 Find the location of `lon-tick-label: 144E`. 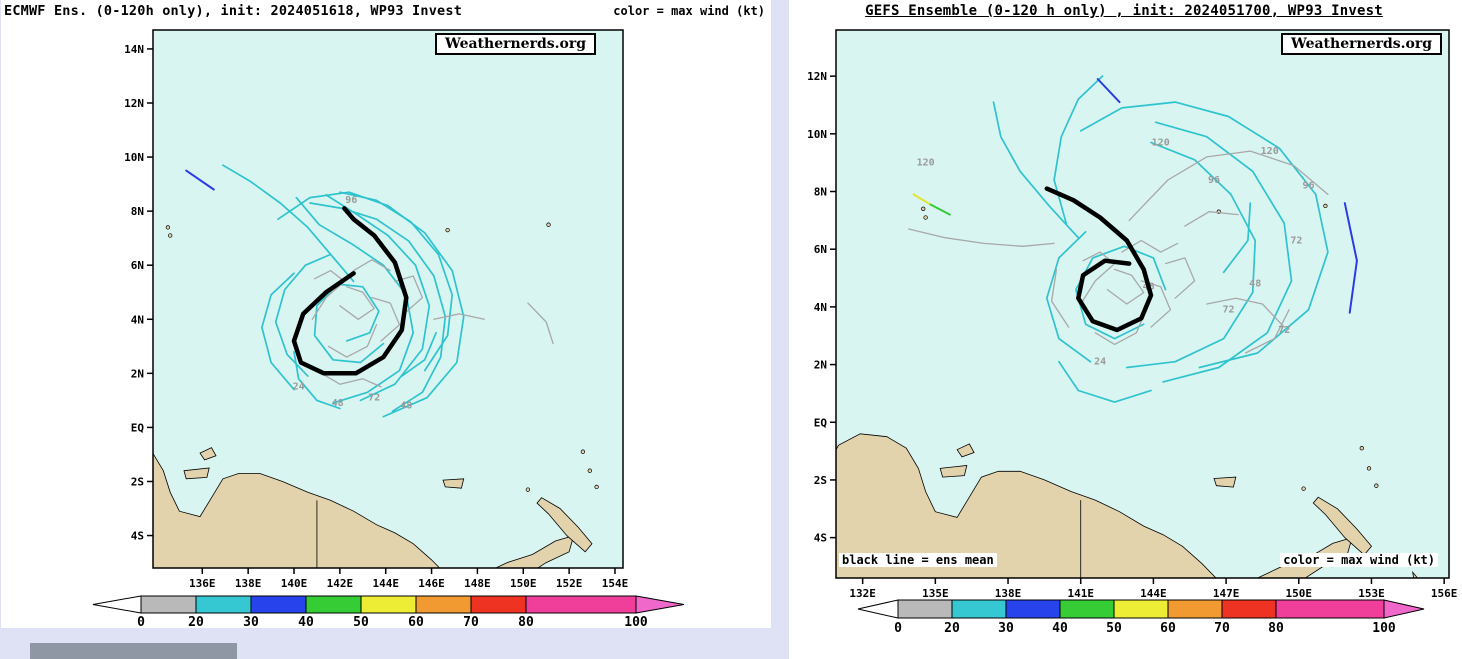

lon-tick-label: 144E is located at coordinates (1153, 593).